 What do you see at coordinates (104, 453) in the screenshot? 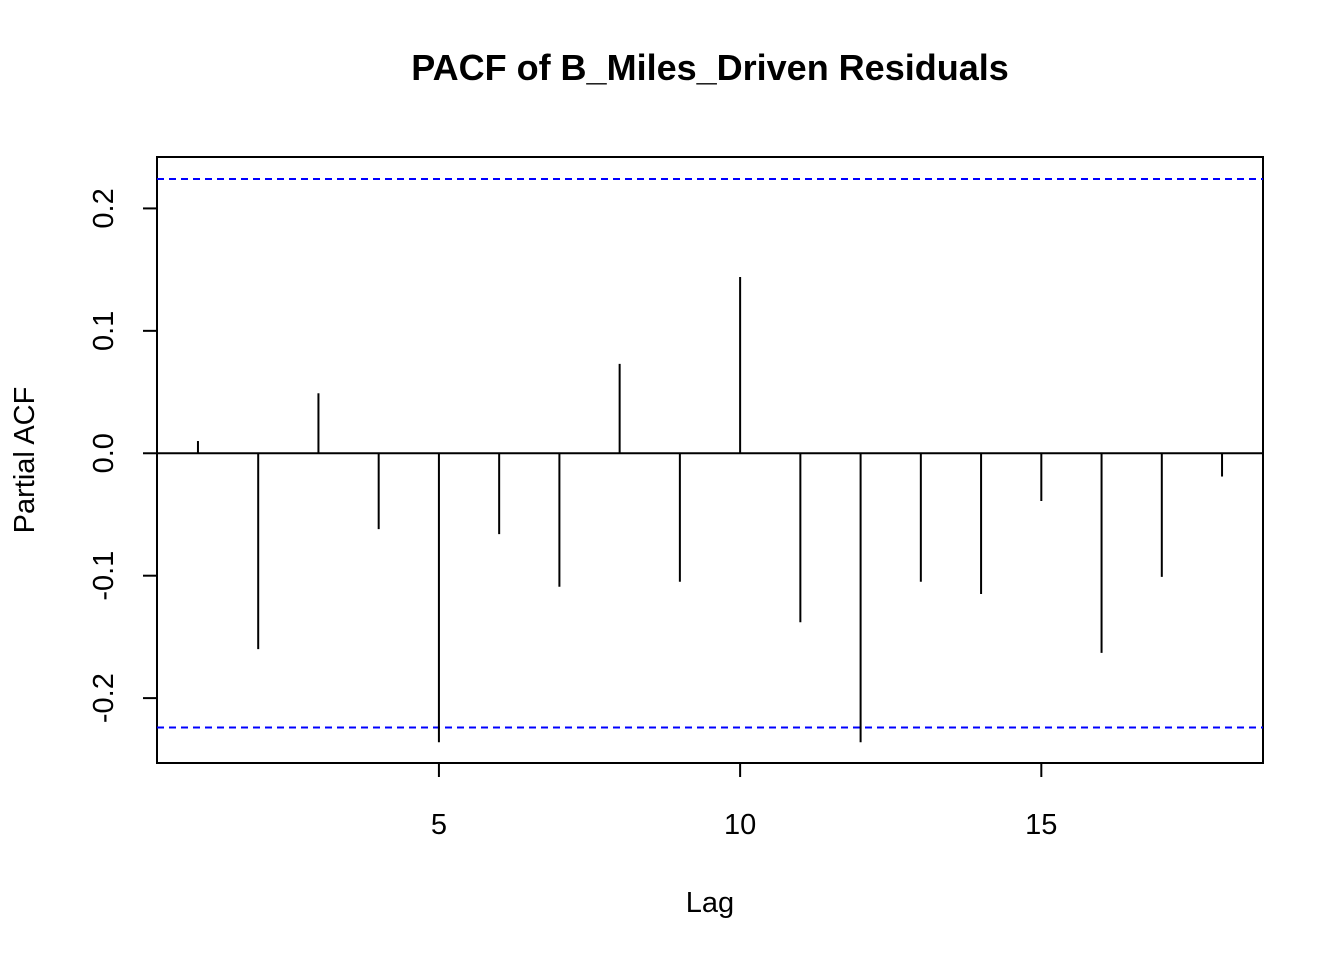
I see `y-tick-label-2: 0.0` at bounding box center [104, 453].